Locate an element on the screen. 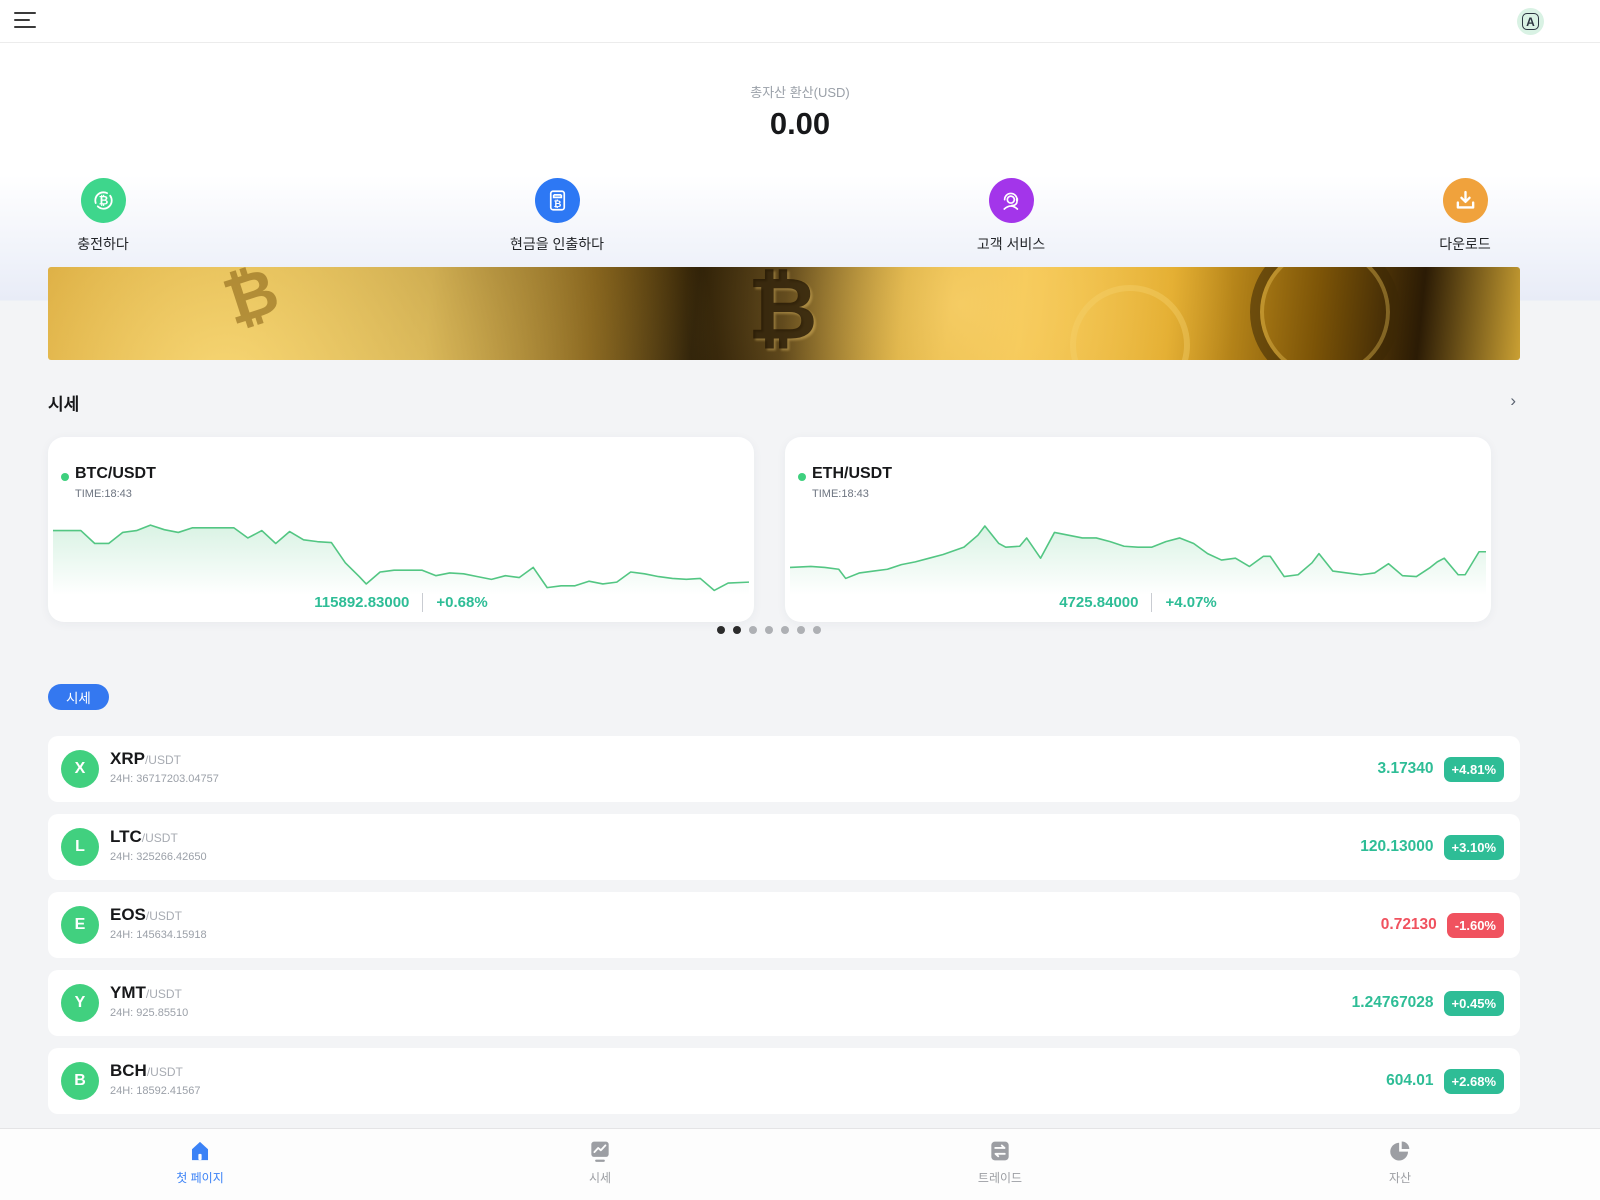  pair-price: 4725.84000 is located at coordinates (1099, 602).